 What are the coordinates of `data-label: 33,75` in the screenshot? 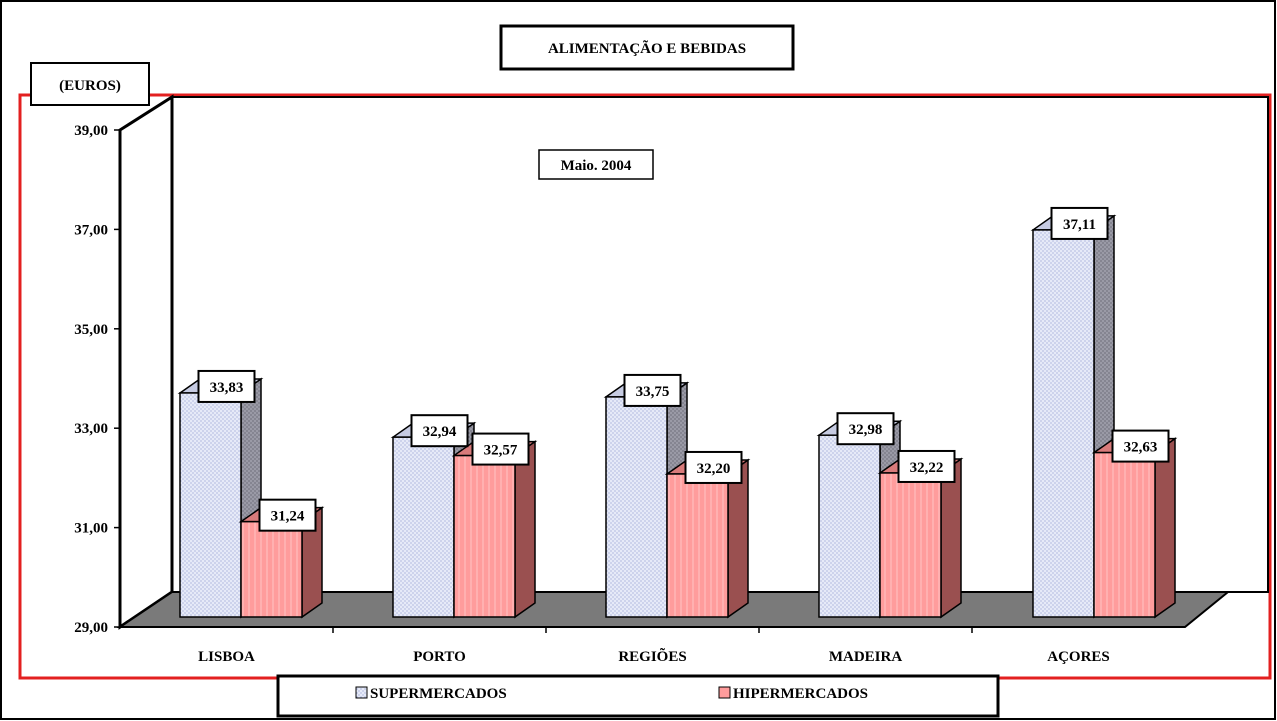 It's located at (652, 390).